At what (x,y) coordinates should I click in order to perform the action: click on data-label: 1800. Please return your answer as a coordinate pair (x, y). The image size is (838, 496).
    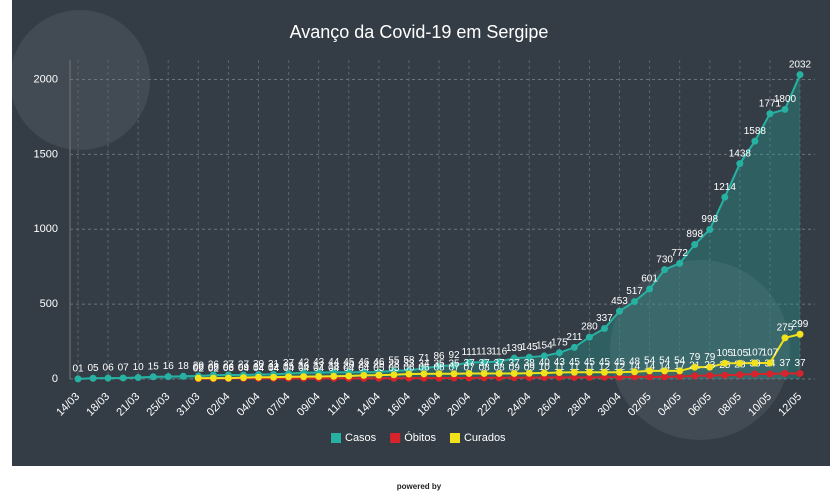
    Looking at the image, I should click on (785, 99).